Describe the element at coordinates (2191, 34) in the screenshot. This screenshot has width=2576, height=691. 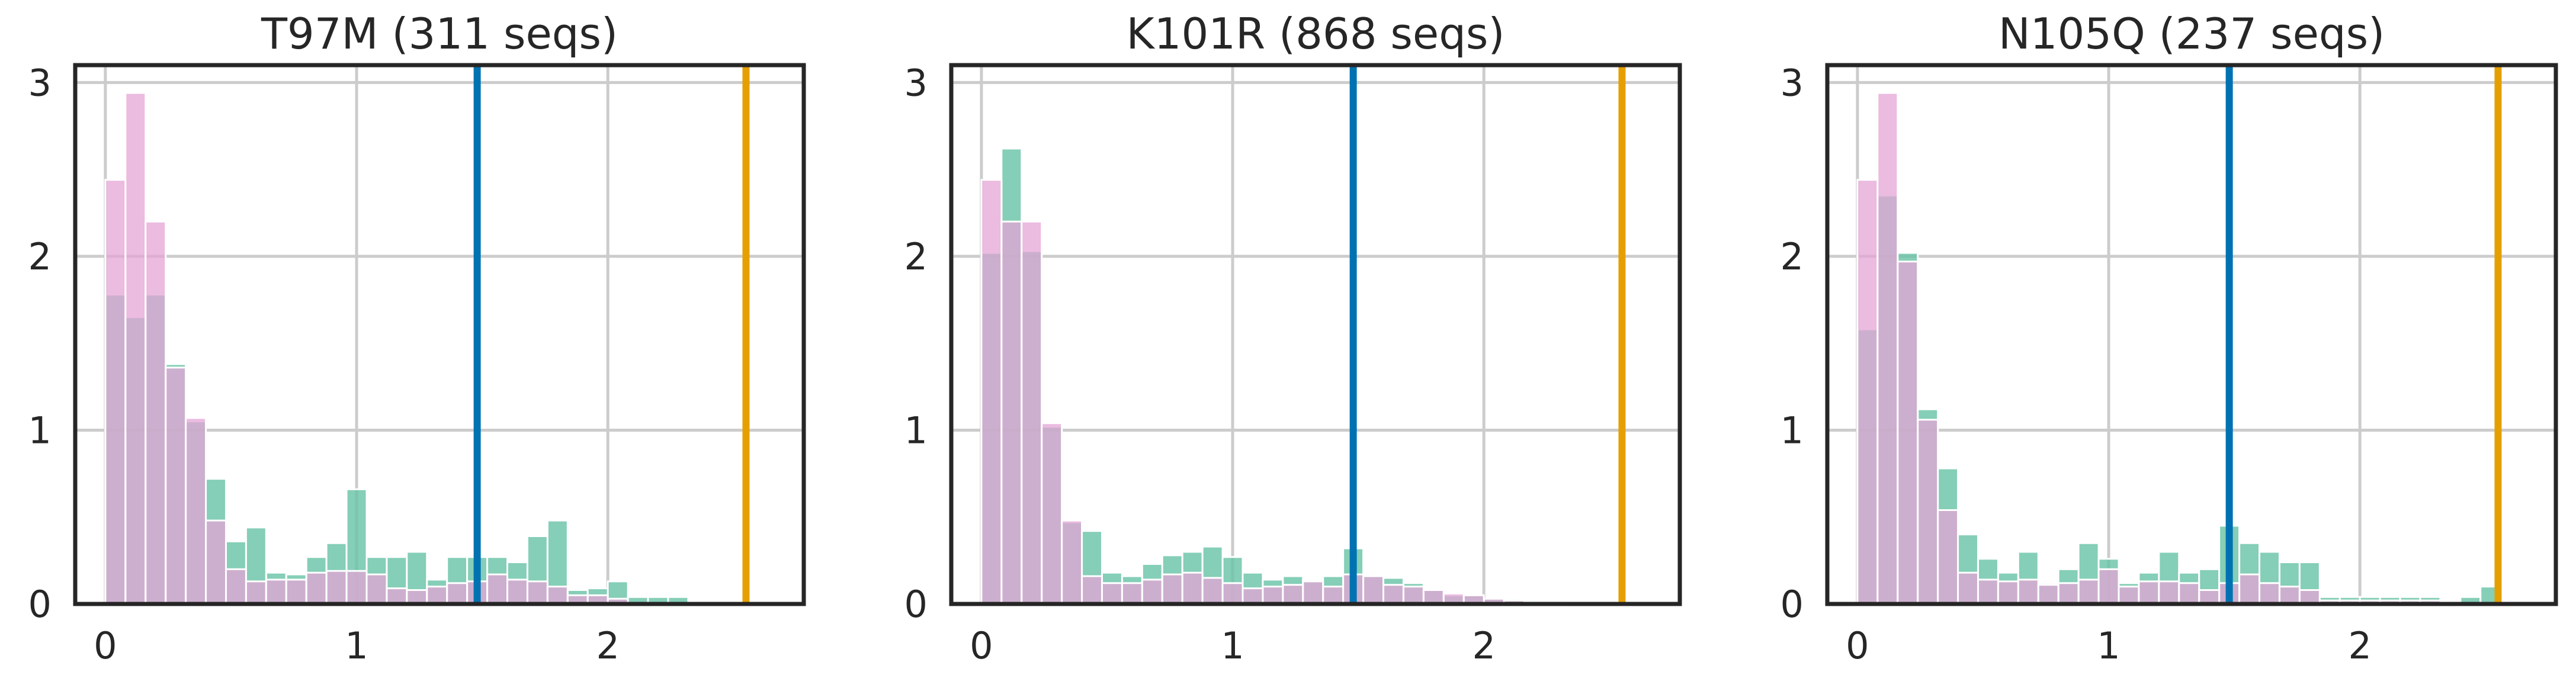
I see `panel-title: N105Q (237 seqs)` at that location.